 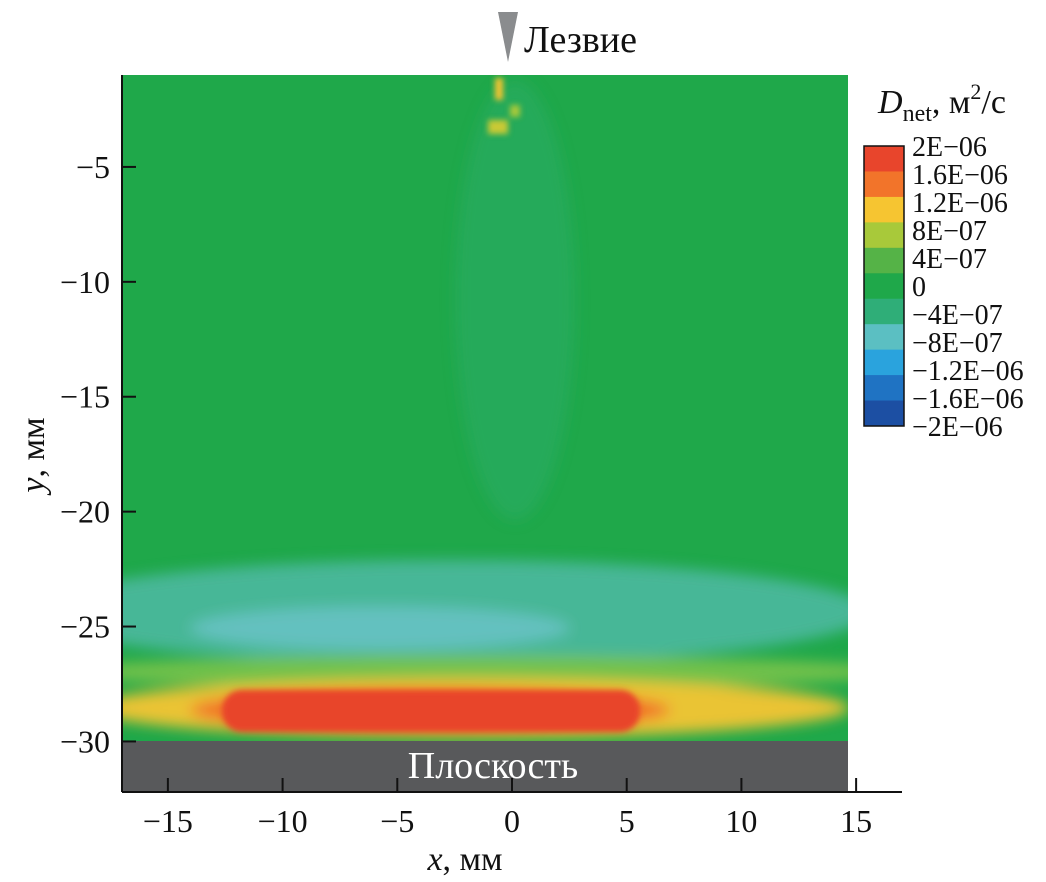 What do you see at coordinates (580, 40) in the screenshot?
I see `blade-label: Лезвие` at bounding box center [580, 40].